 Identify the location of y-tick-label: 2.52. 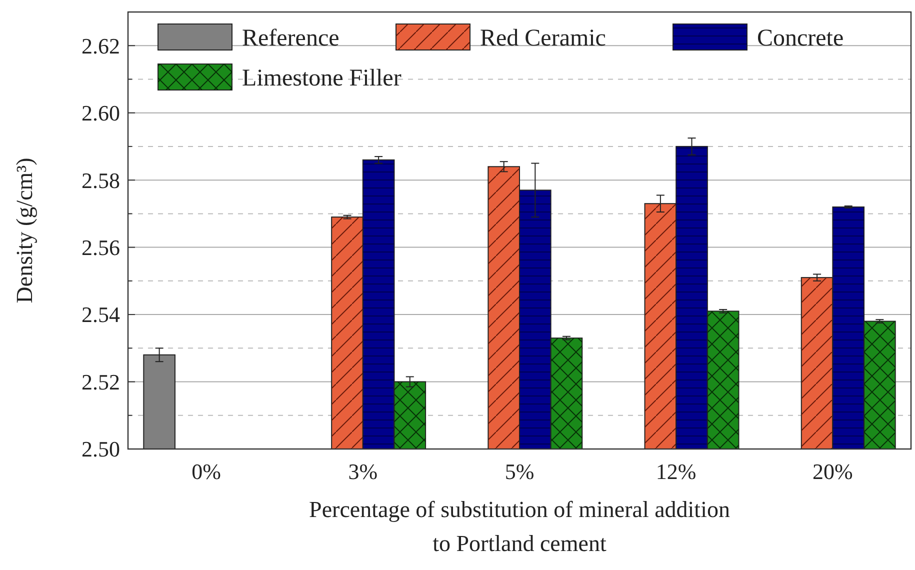
(101, 381).